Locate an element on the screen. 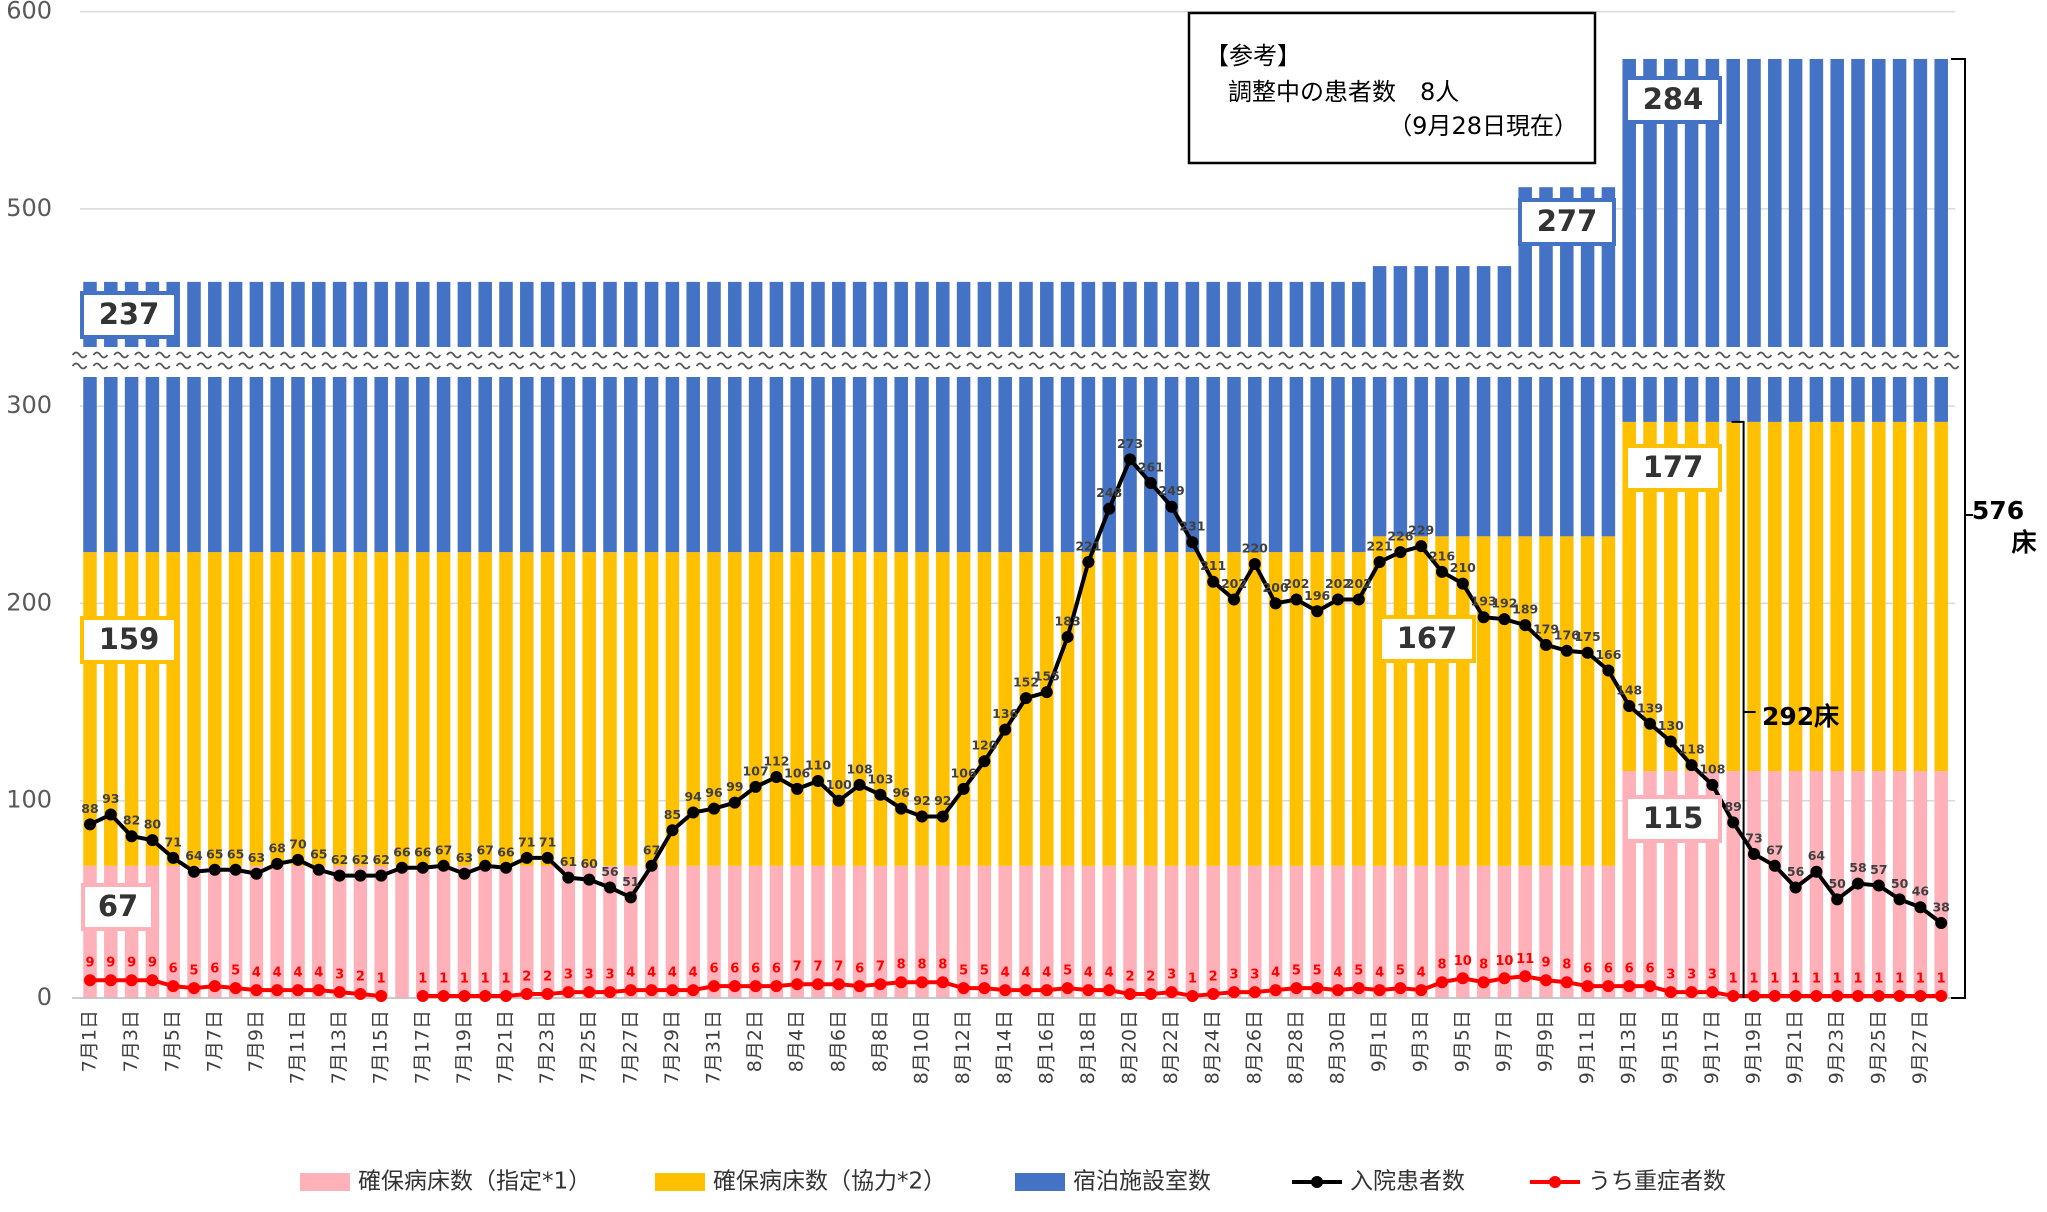  data-label: 57 is located at coordinates (1878, 869).